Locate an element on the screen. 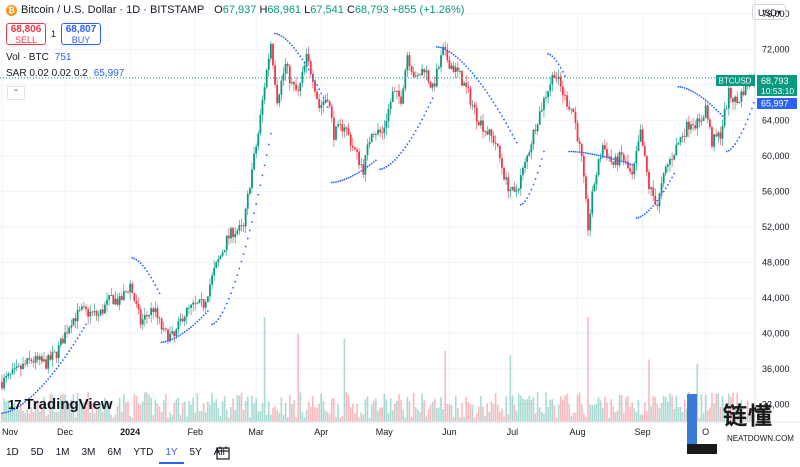 Image resolution: width=800 pixels, height=467 pixels. range-1y: 1Y is located at coordinates (171, 454).